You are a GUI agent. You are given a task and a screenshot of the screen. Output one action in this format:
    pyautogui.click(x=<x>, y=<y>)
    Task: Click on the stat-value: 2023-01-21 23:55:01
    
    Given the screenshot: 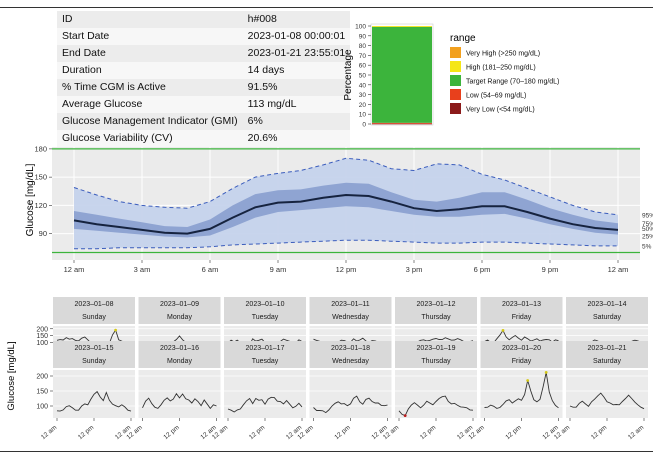 What is the action you would take?
    pyautogui.click(x=296, y=53)
    